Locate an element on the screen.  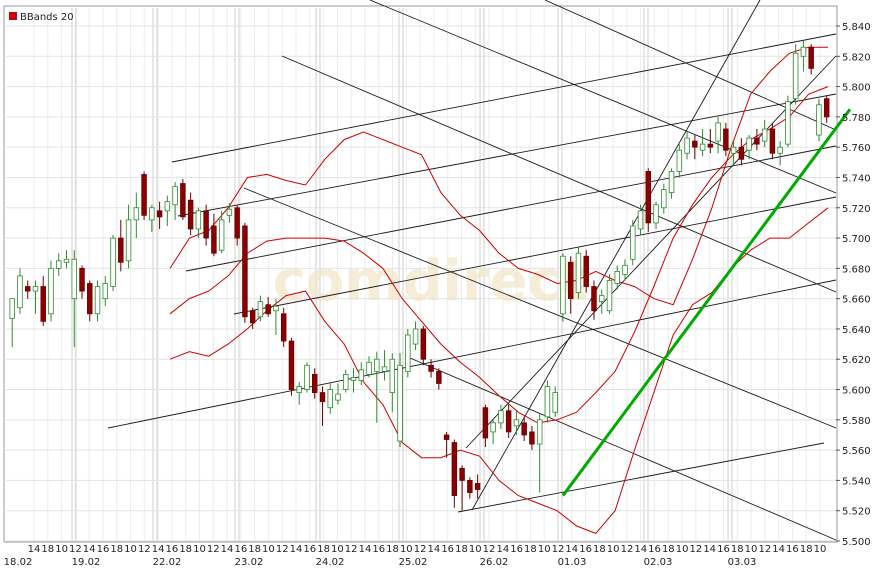
y-tick-label: 5.620 is located at coordinates (856, 360).